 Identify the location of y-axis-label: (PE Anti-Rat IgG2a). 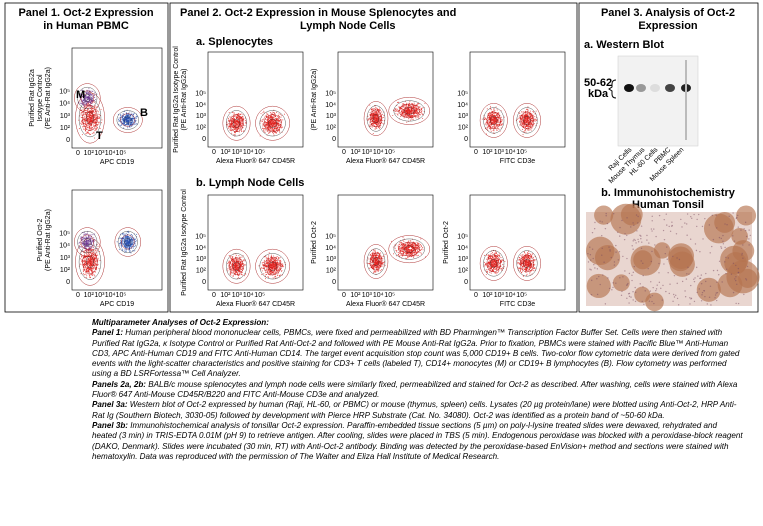
(48, 98).